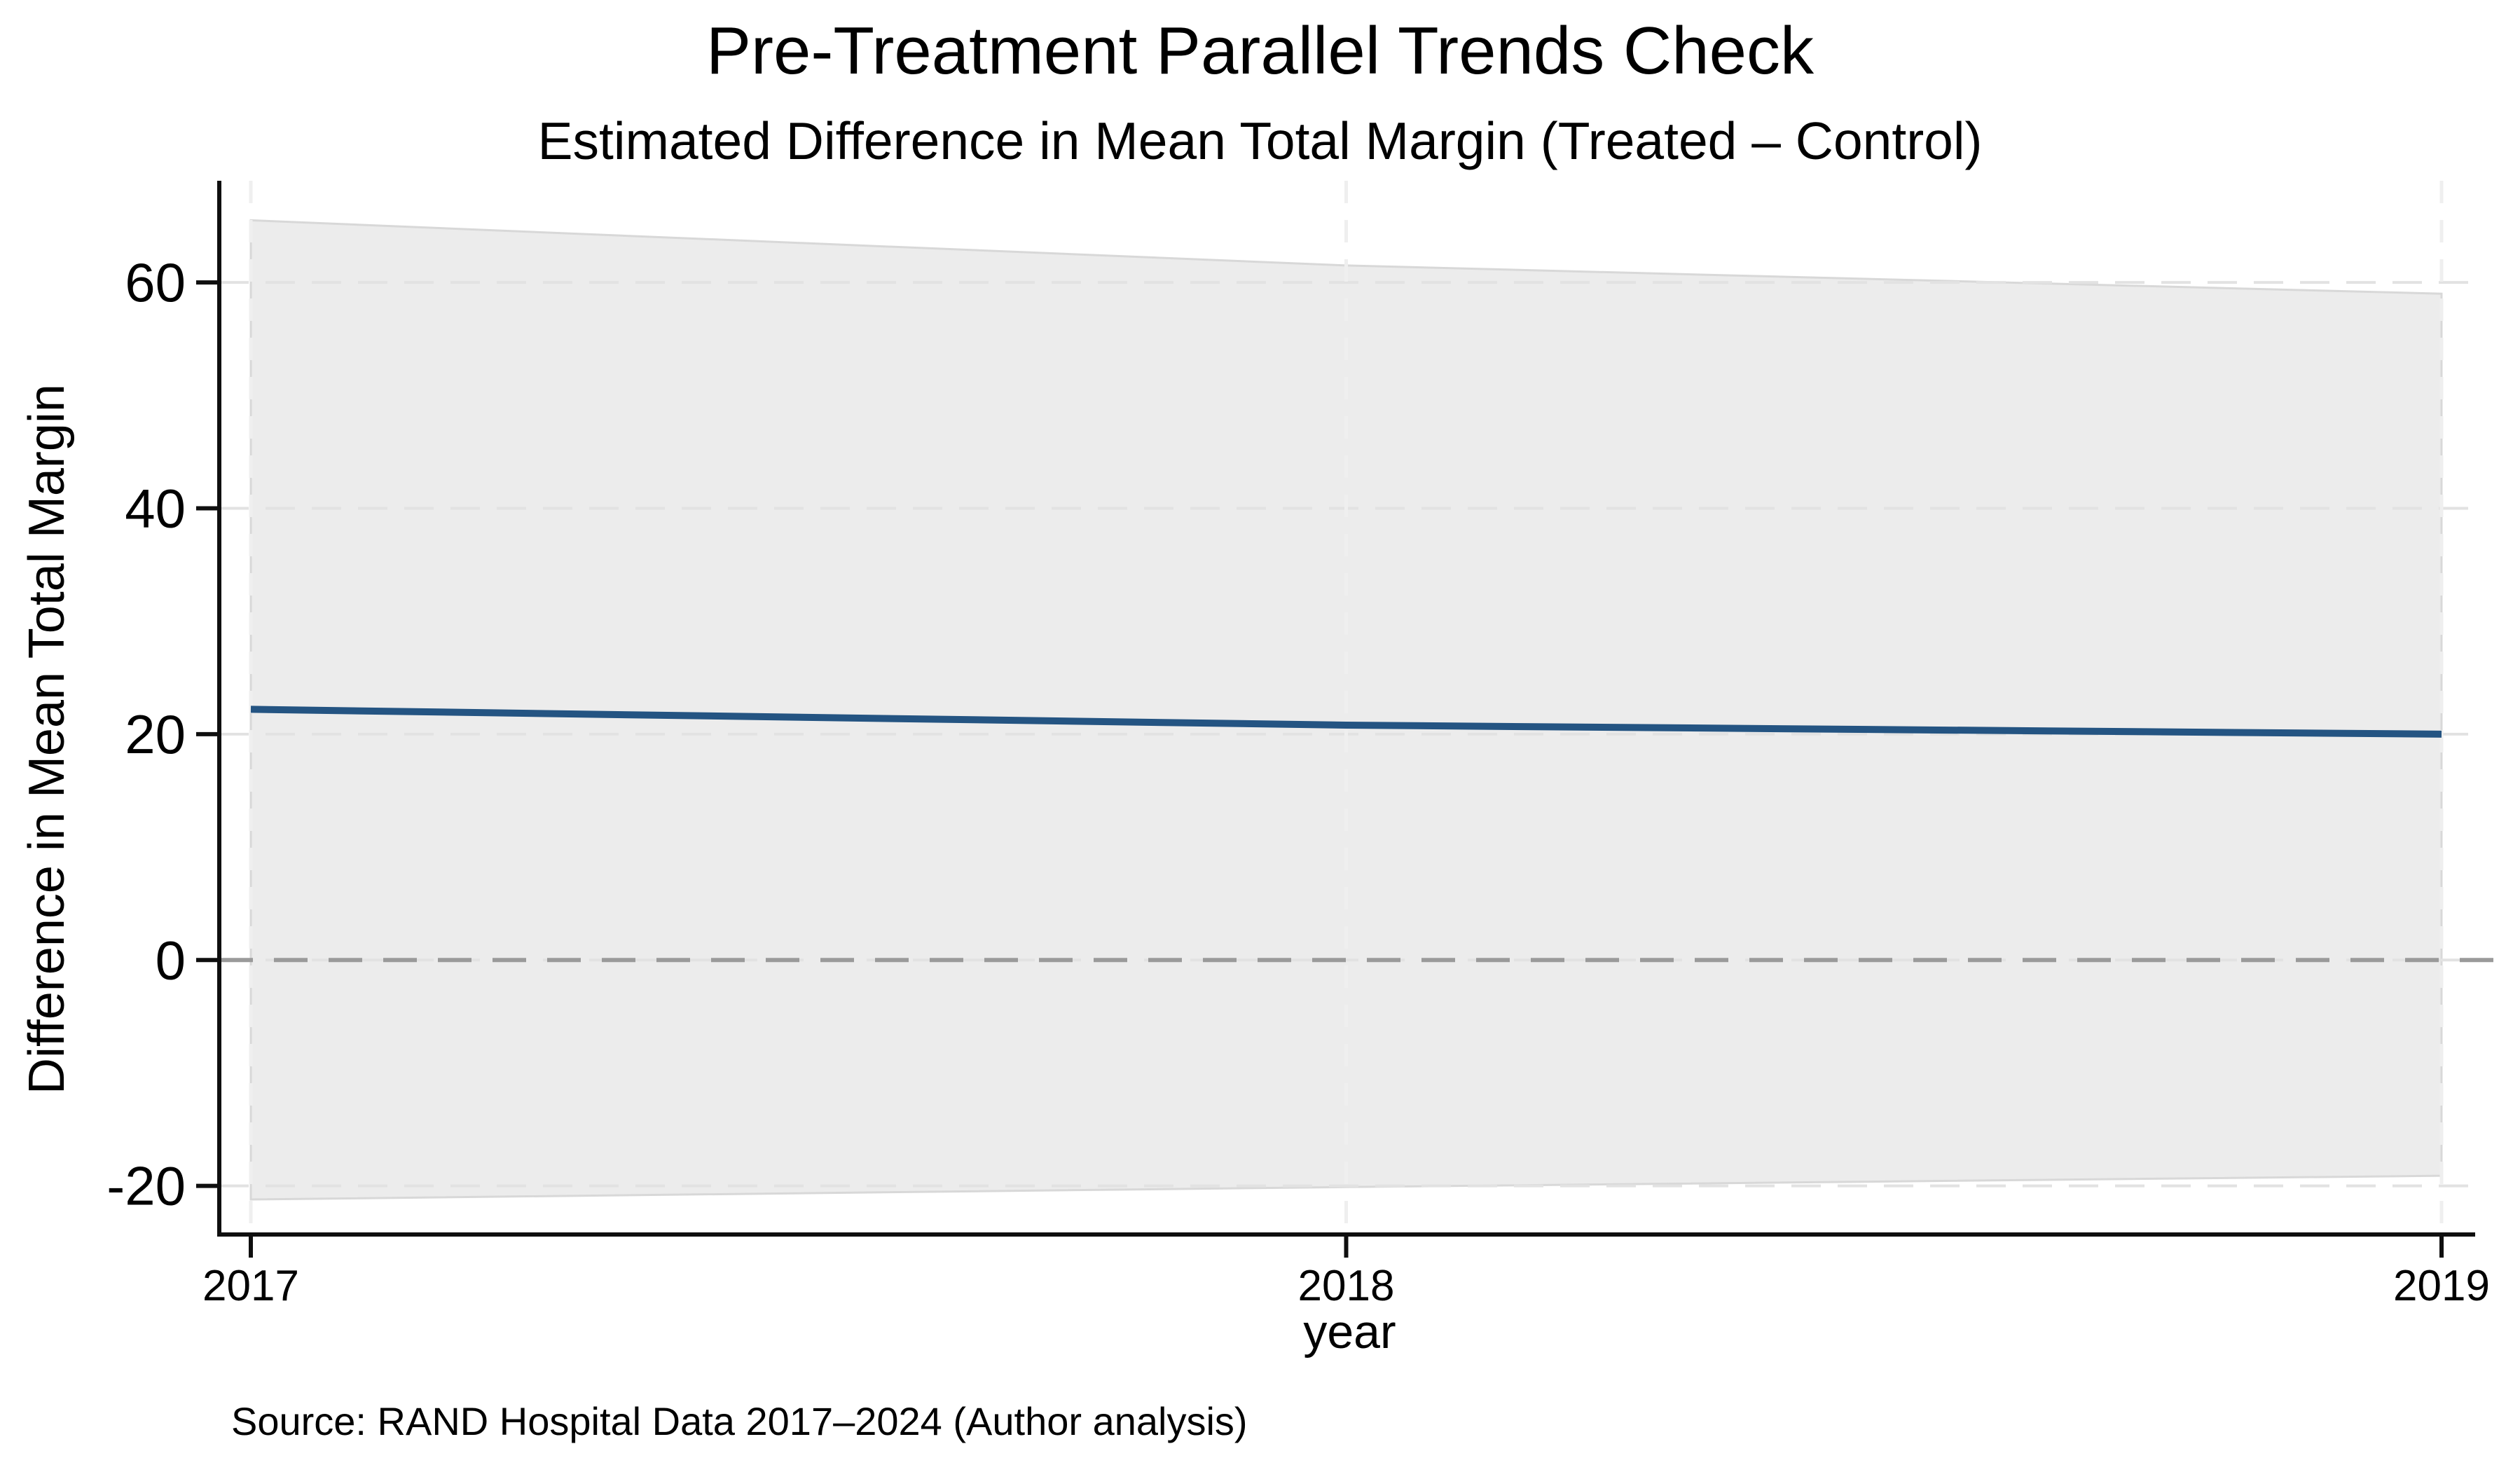  Describe the element at coordinates (156, 508) in the screenshot. I see `y-tick-label: 40` at that location.